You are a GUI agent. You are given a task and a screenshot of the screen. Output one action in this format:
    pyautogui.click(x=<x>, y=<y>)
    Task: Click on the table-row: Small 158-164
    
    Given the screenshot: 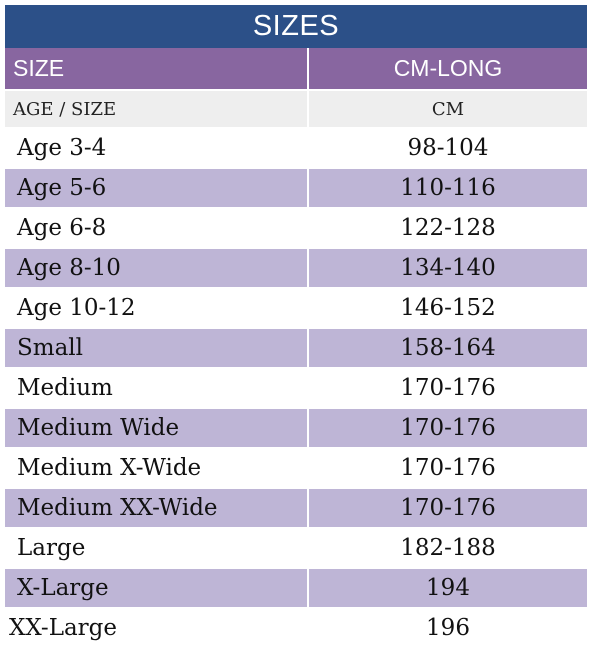 What is the action you would take?
    pyautogui.click(x=296, y=349)
    